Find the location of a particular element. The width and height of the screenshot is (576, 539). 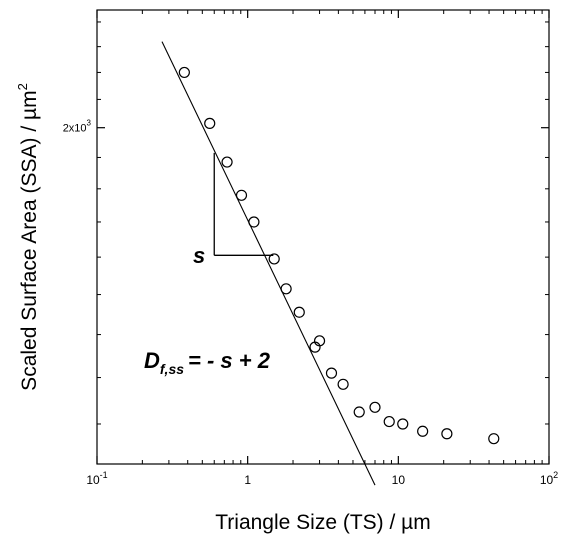

formula-subscript: f,ss is located at coordinates (172, 369).